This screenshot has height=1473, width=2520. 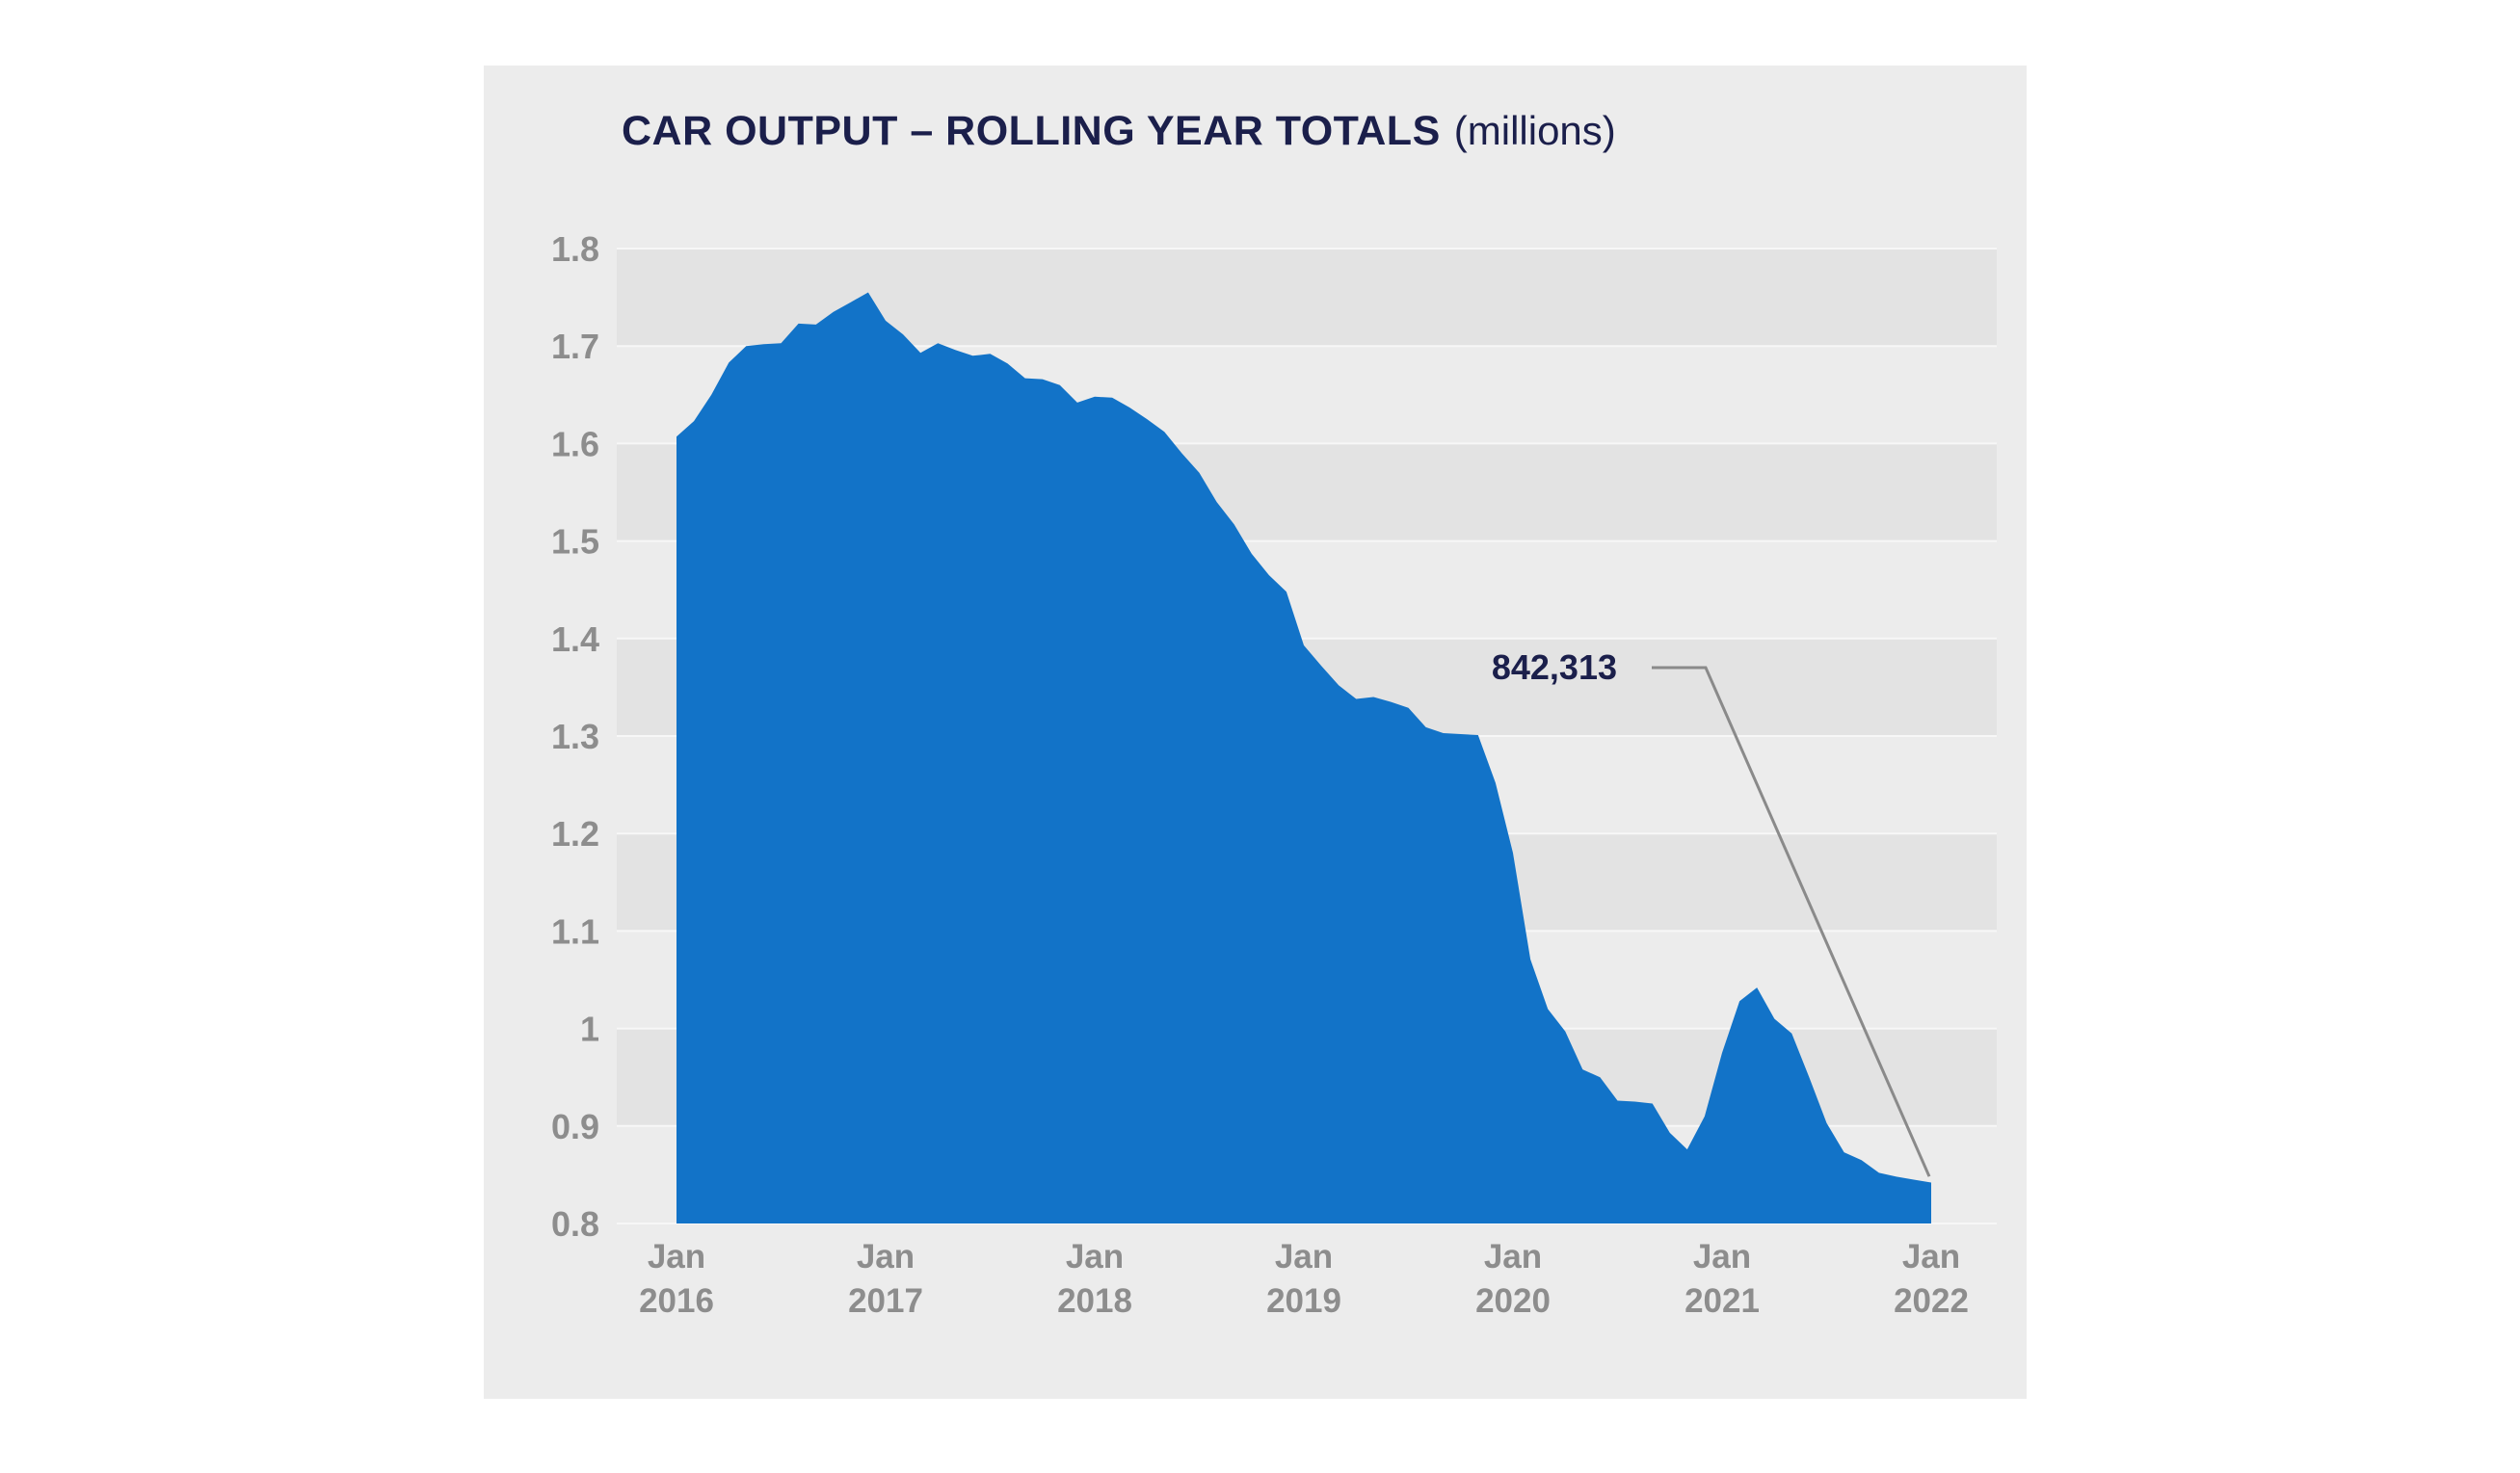 I want to click on chart-title-unit: (millions), so click(x=1535, y=130).